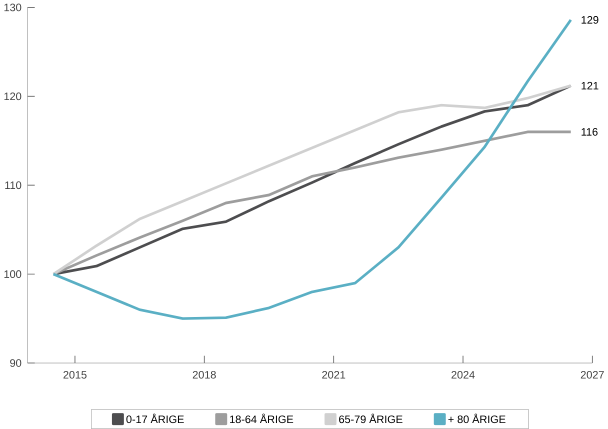  Describe the element at coordinates (13, 96) in the screenshot. I see `y-tick-label: 120` at that location.